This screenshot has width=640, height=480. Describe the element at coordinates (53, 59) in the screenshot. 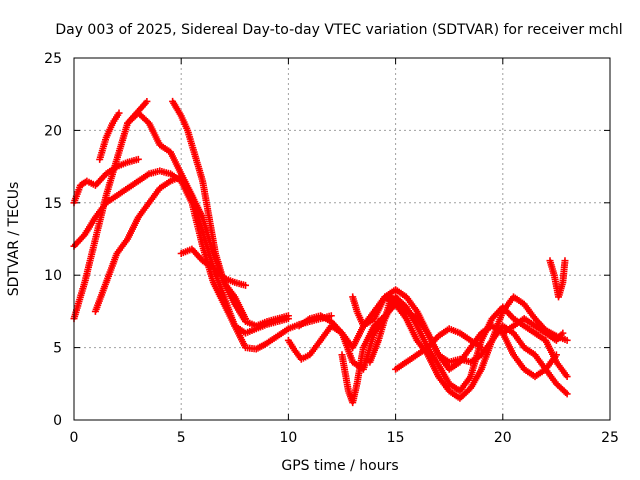

I see `y-tick-label: 25` at that location.